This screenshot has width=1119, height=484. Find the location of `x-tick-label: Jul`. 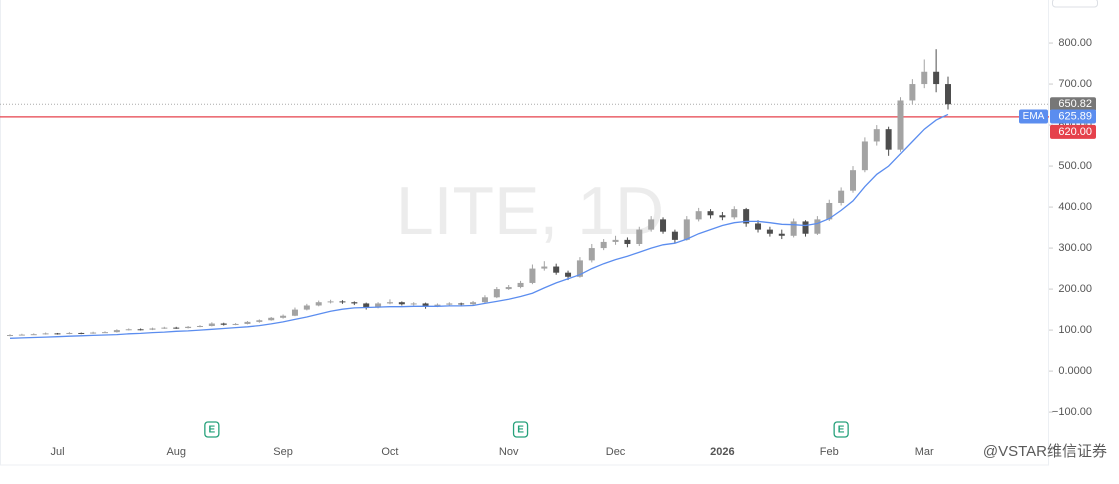

x-tick-label: Jul is located at coordinates (57, 452).